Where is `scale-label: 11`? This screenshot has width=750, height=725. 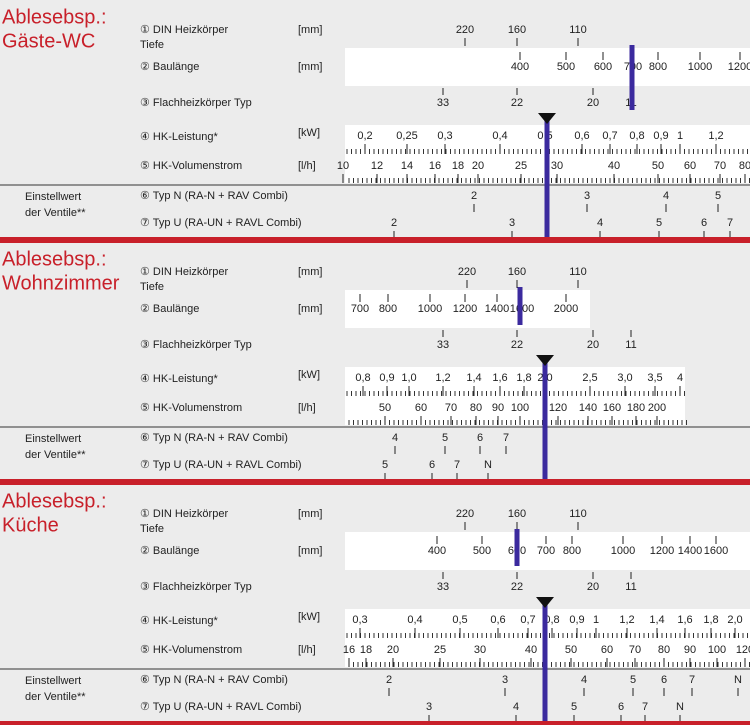
scale-label: 11 is located at coordinates (630, 345).